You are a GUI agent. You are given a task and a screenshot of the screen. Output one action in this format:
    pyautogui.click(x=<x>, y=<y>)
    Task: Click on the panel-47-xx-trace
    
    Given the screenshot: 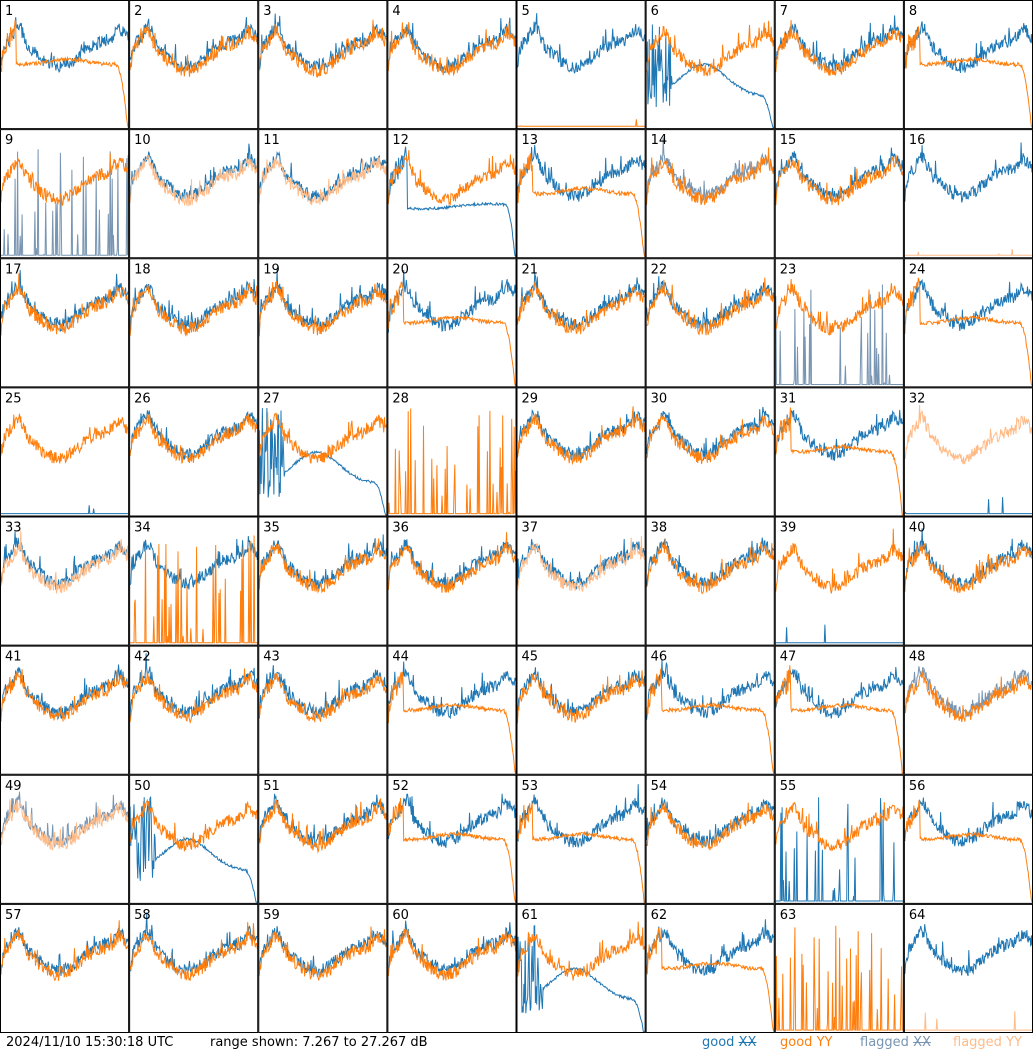 What is the action you would take?
    pyautogui.click(x=839, y=692)
    